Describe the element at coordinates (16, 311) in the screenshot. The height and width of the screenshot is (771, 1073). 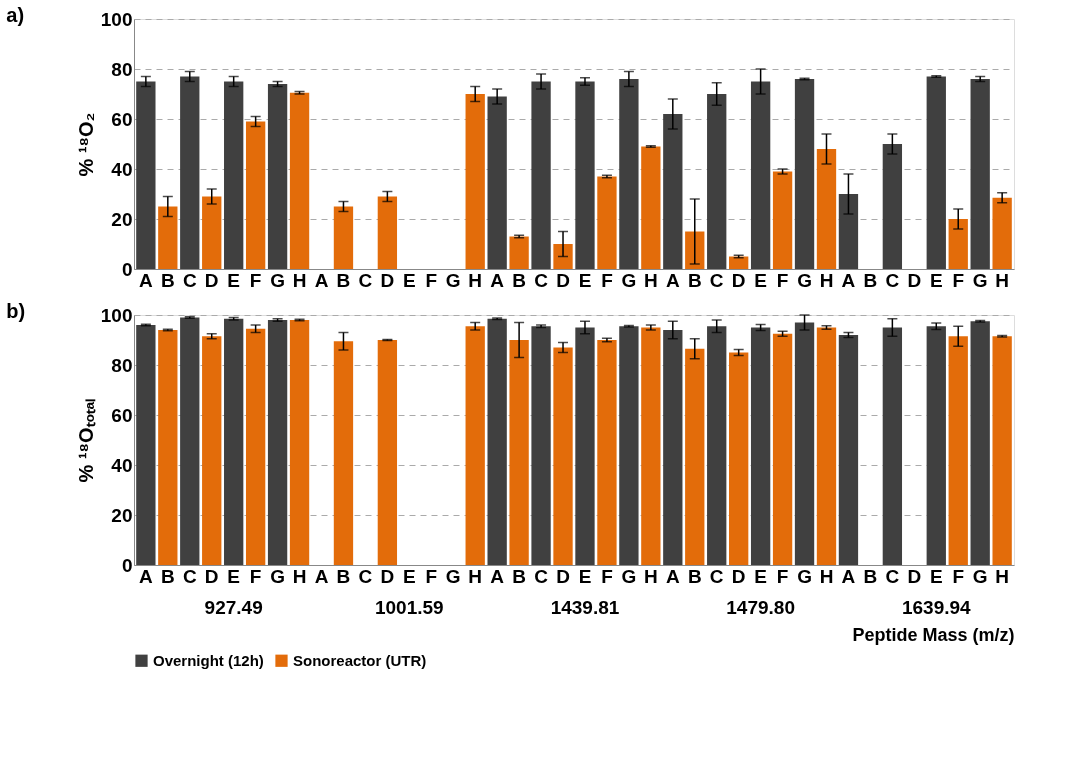
I see `chart-title: b)` at that location.